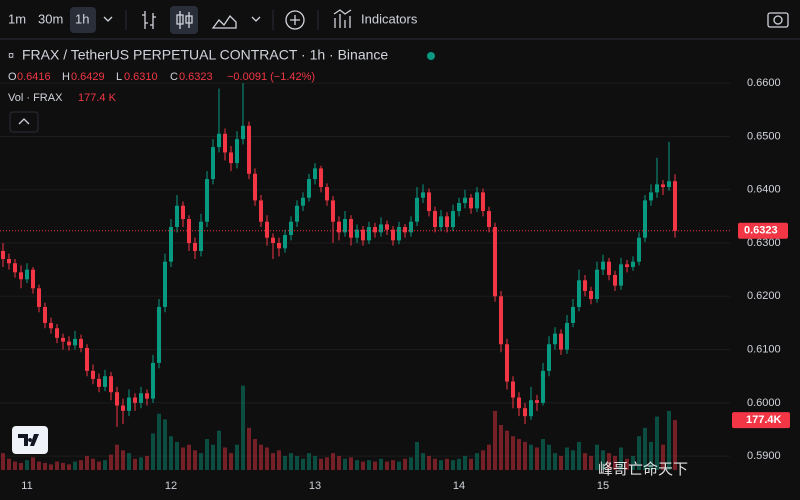 This screenshot has width=800, height=500. Describe the element at coordinates (459, 486) in the screenshot. I see `x-tick-label: 14` at that location.